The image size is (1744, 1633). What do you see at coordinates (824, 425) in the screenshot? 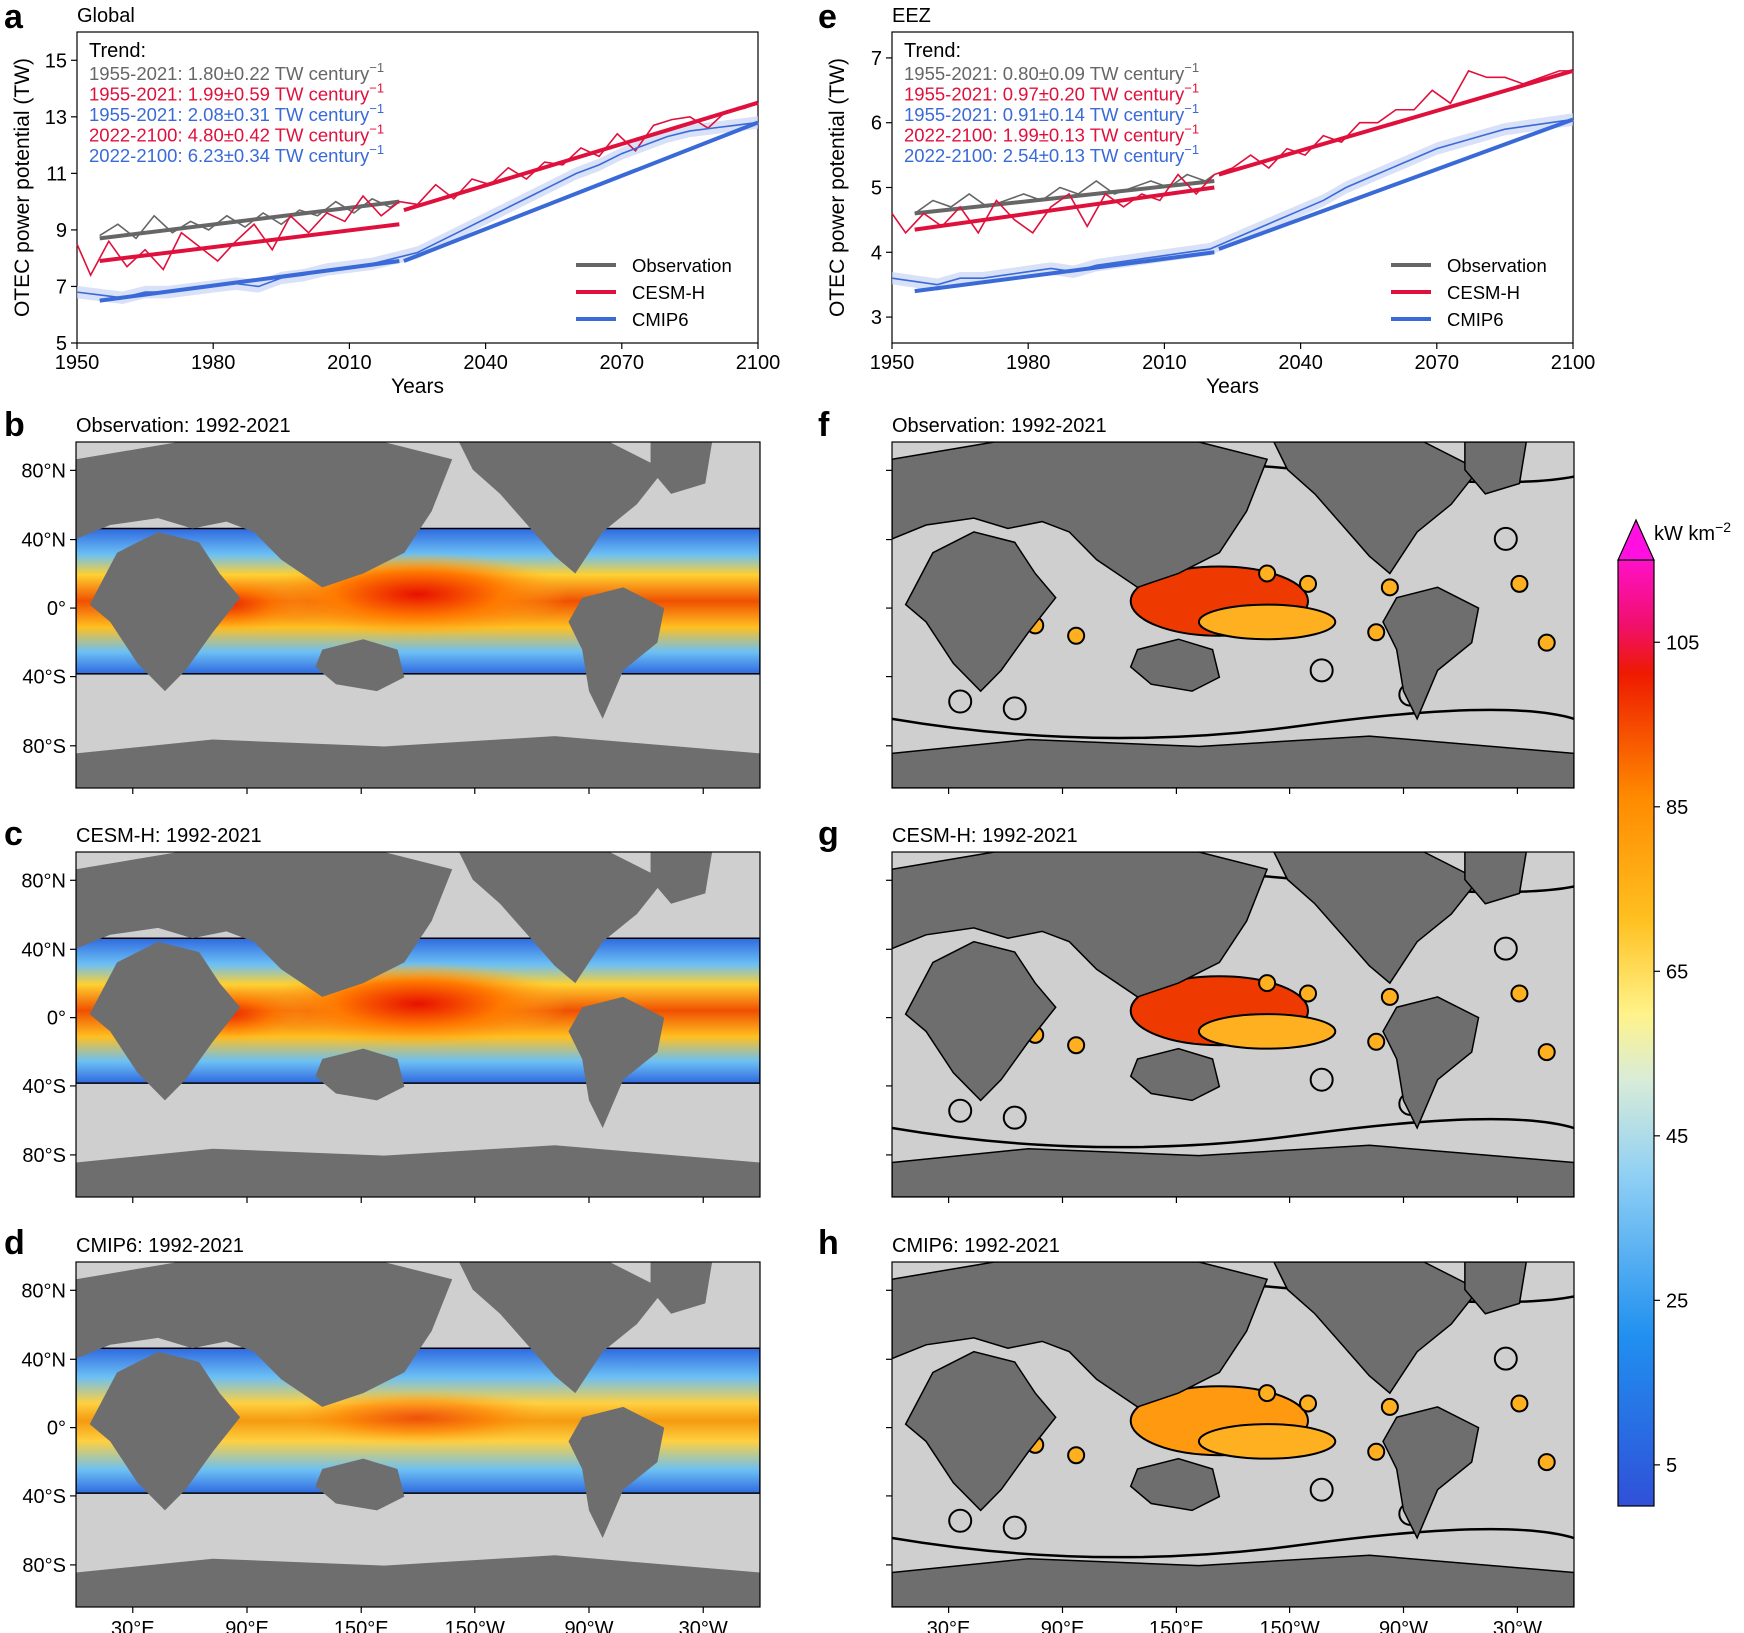
I see `panel-letter-f: f` at bounding box center [824, 425].